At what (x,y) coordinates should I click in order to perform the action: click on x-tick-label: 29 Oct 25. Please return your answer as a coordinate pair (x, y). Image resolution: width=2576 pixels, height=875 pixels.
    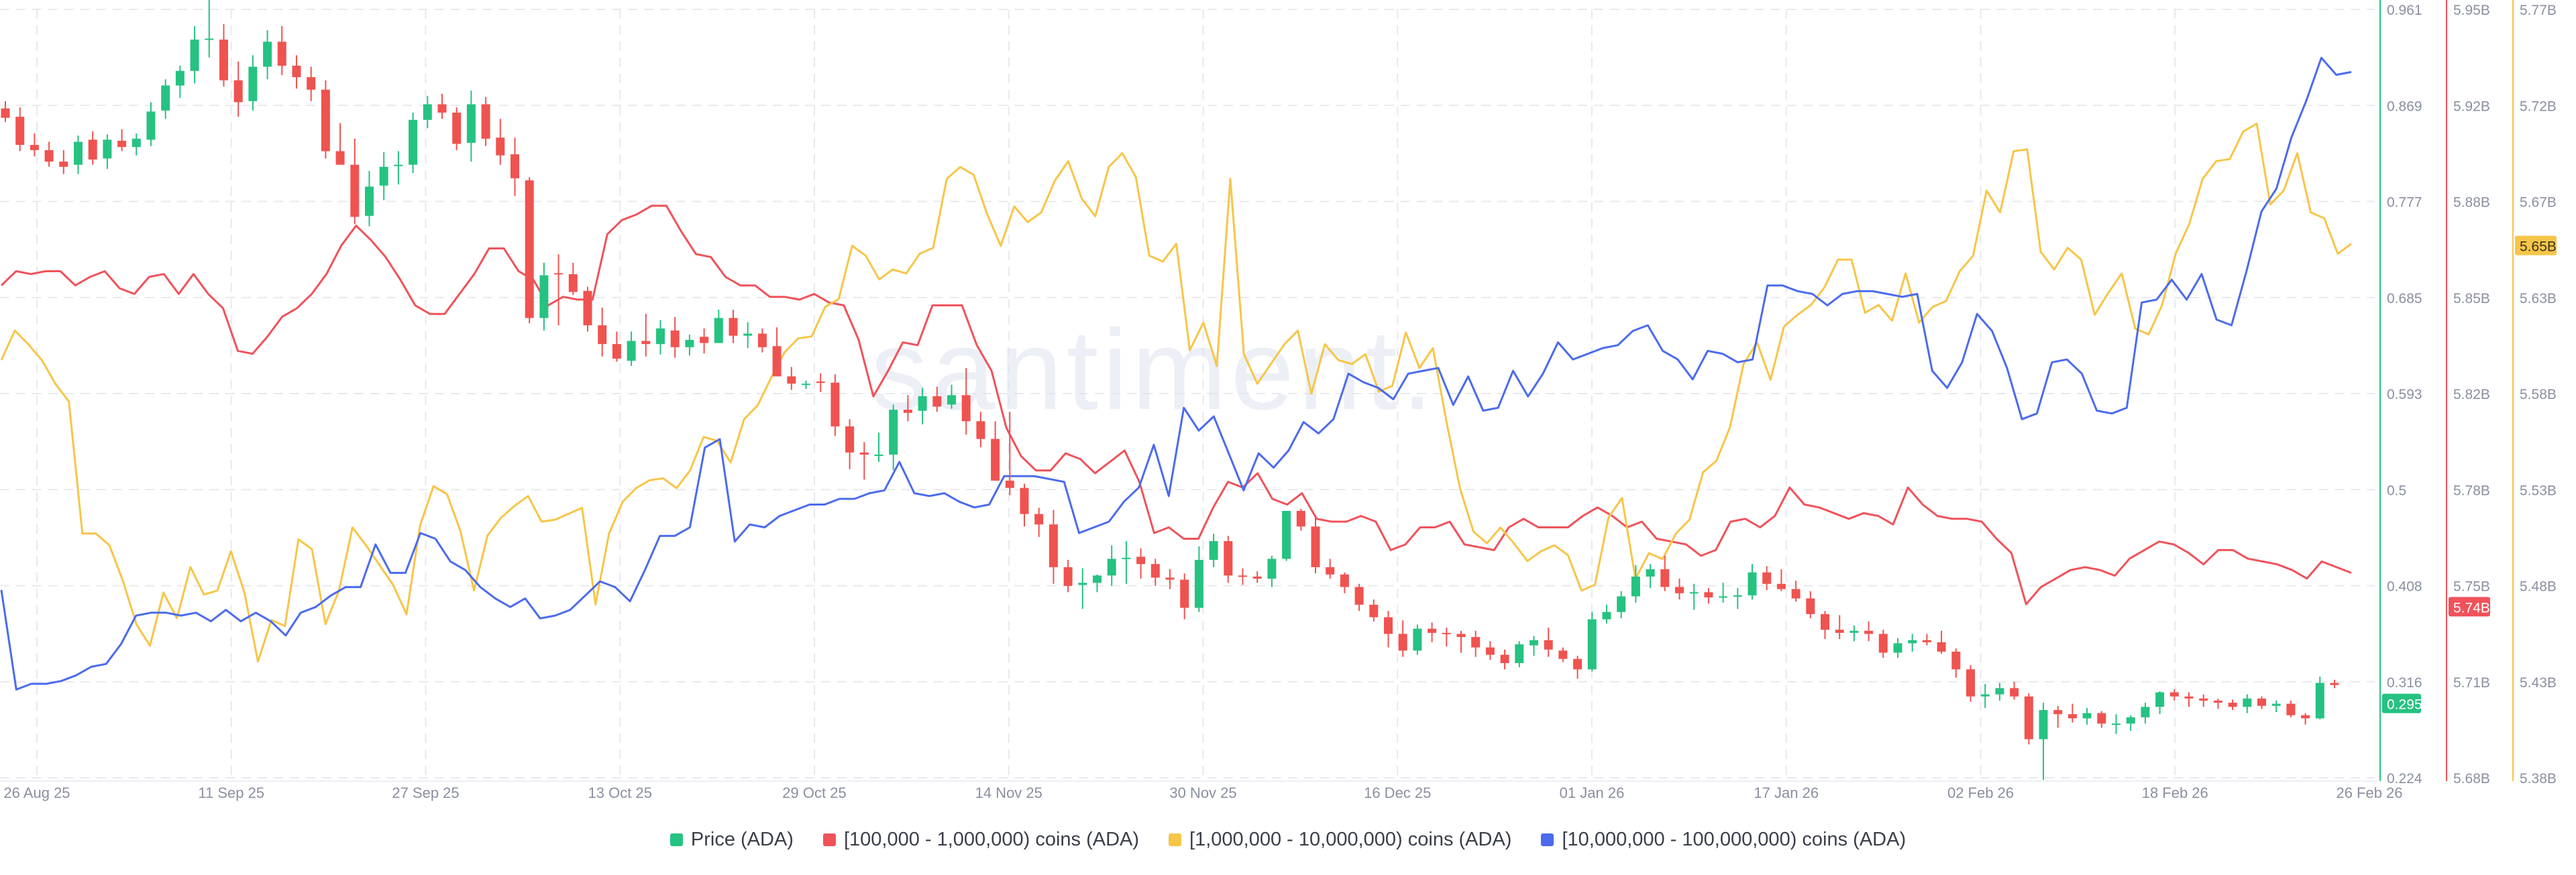
    Looking at the image, I should click on (814, 792).